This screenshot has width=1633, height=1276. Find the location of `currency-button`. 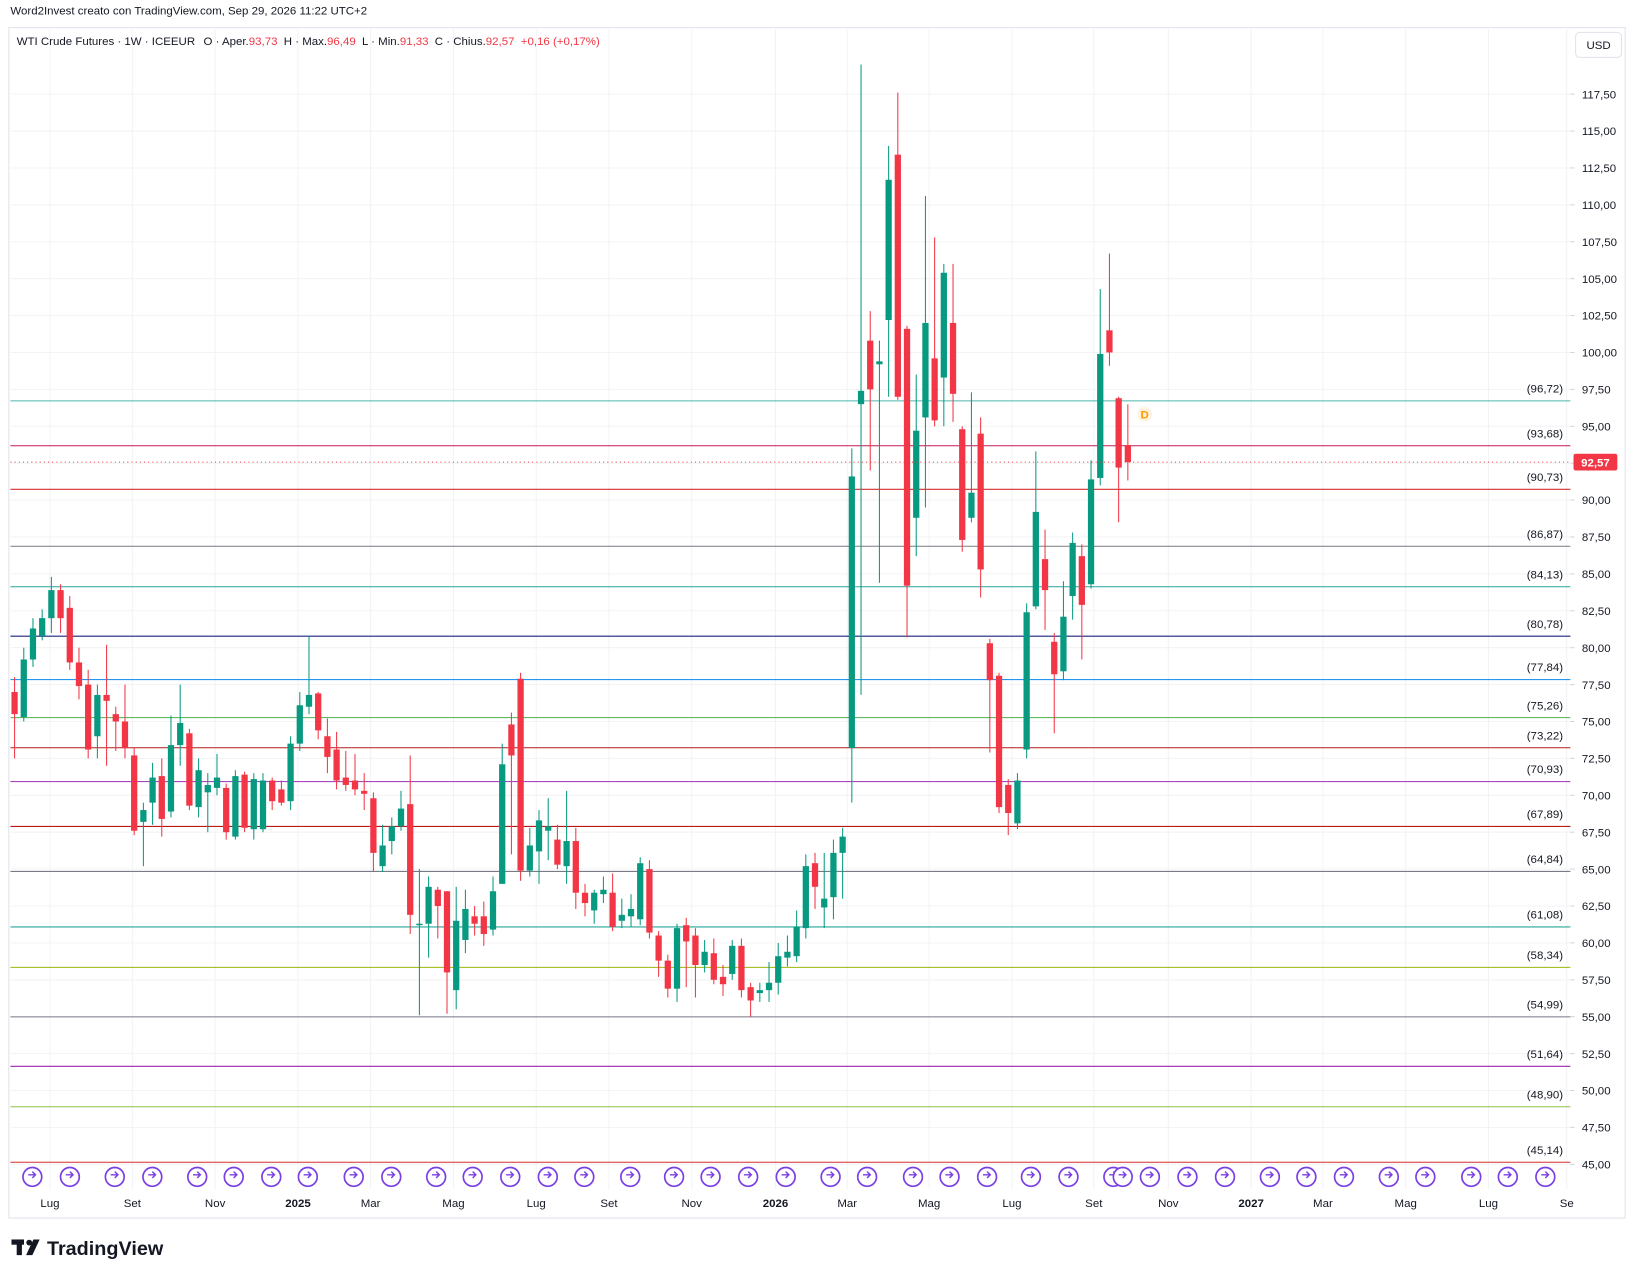

currency-button is located at coordinates (1599, 44).